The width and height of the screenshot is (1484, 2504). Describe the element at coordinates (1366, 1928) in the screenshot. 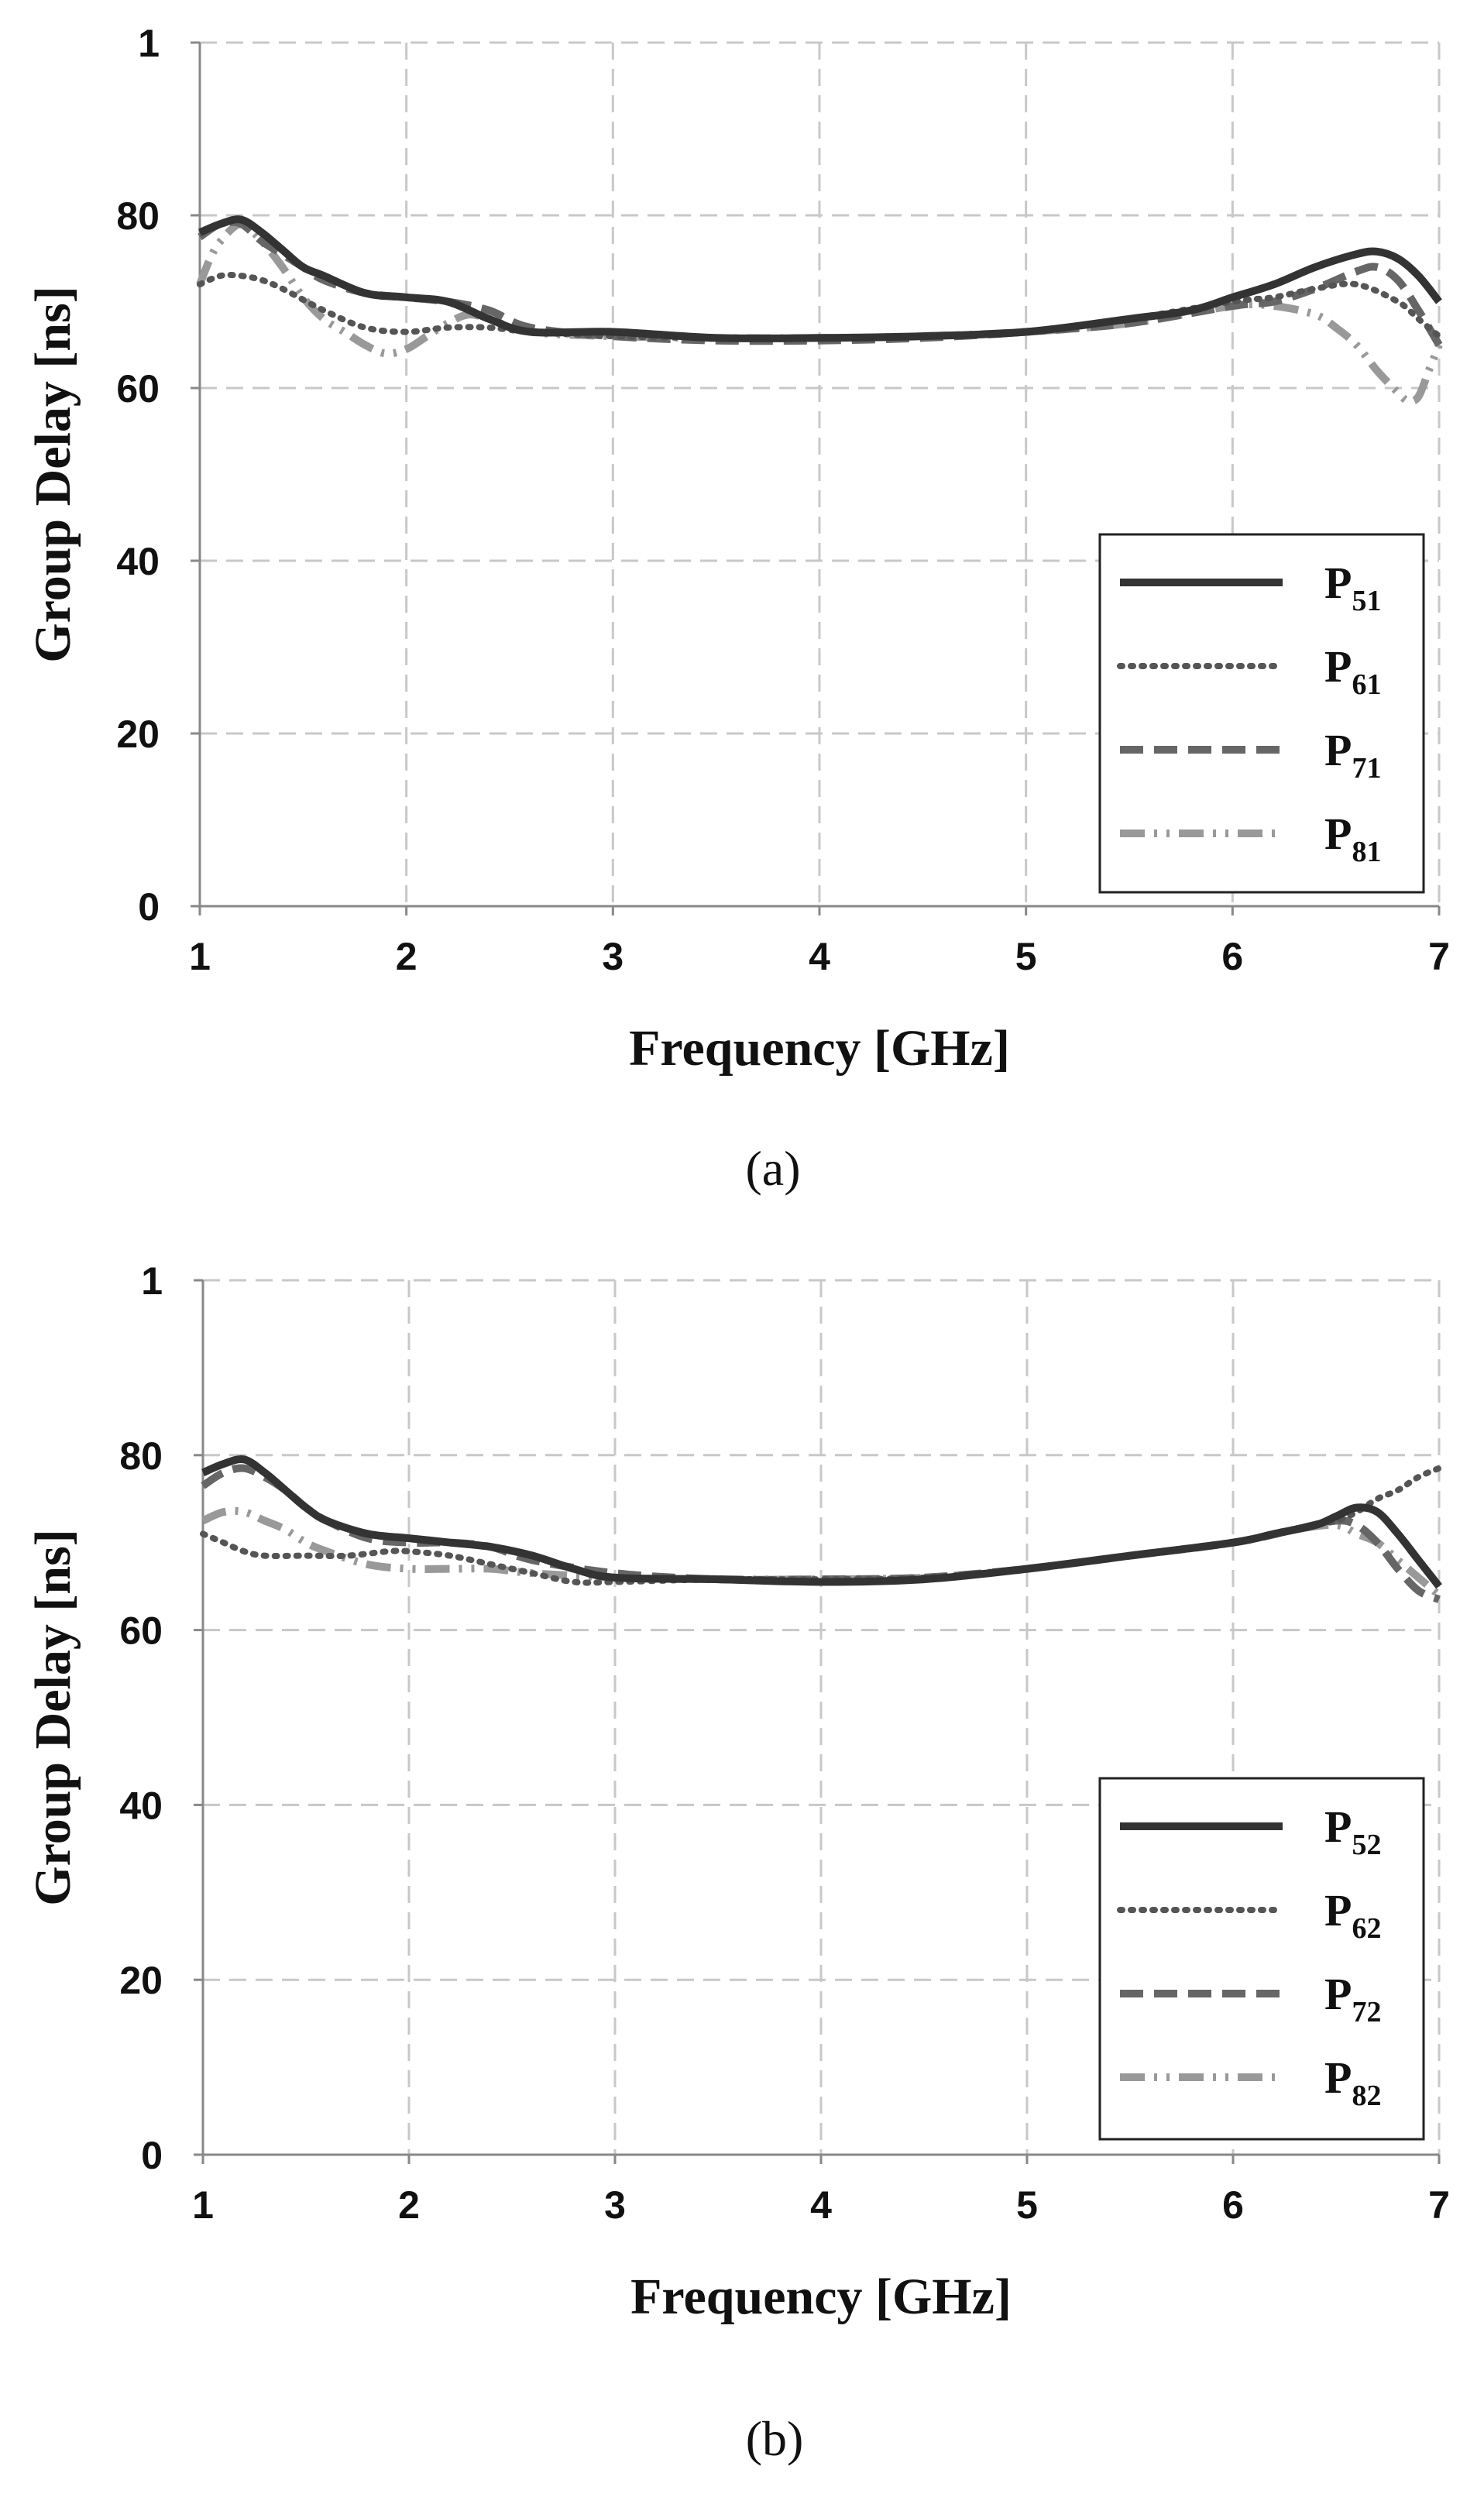

I see `legend-label-subscript: 62` at that location.